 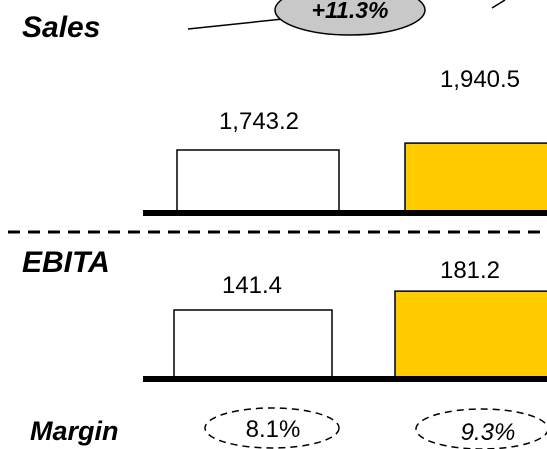 I want to click on margin-value-2: 9.3%, so click(x=488, y=432).